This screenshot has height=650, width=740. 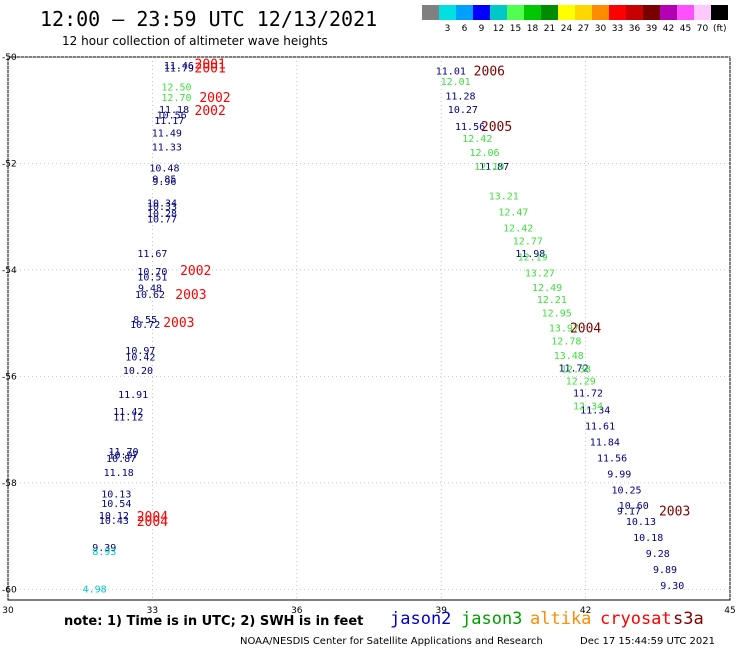 I want to click on data-label: 10.43, so click(x=114, y=521).